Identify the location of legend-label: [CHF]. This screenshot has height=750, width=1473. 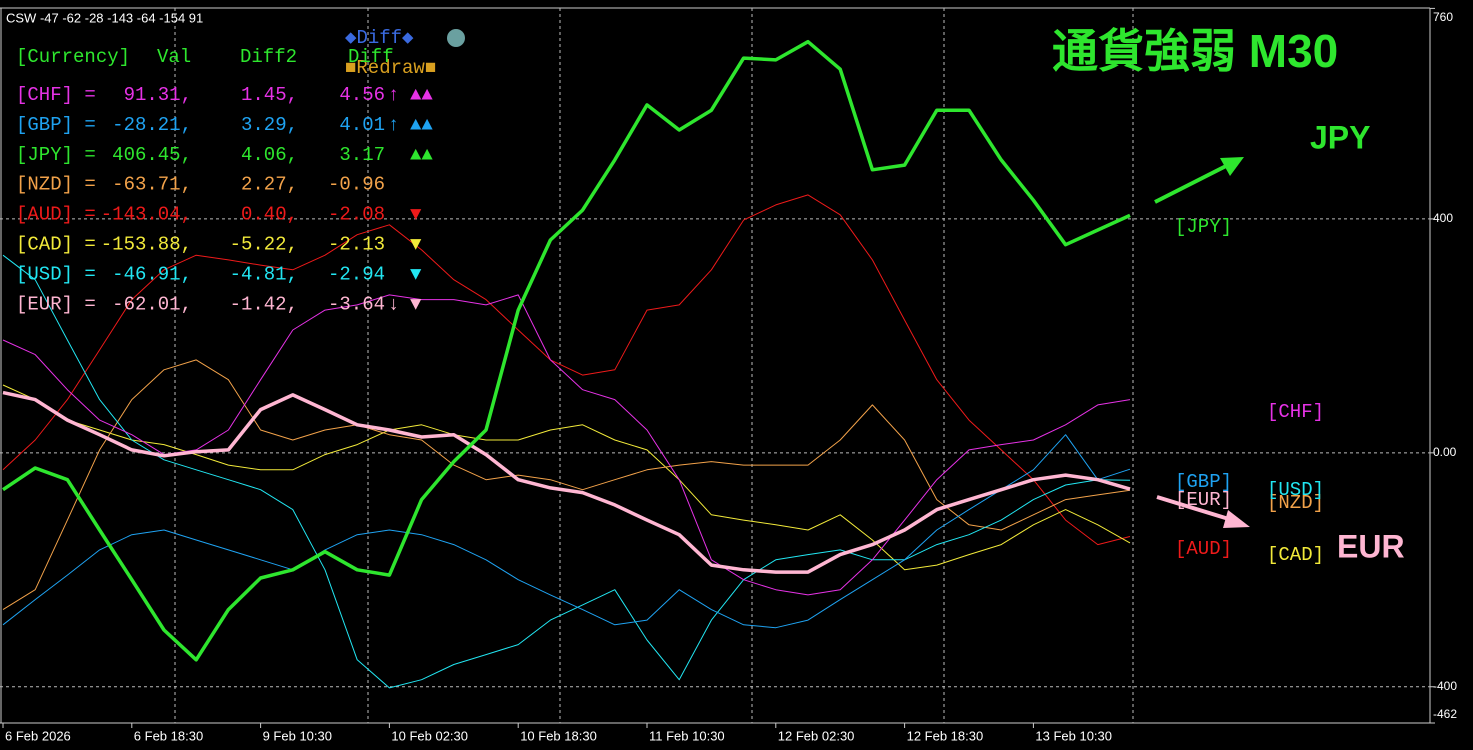
(1295, 412).